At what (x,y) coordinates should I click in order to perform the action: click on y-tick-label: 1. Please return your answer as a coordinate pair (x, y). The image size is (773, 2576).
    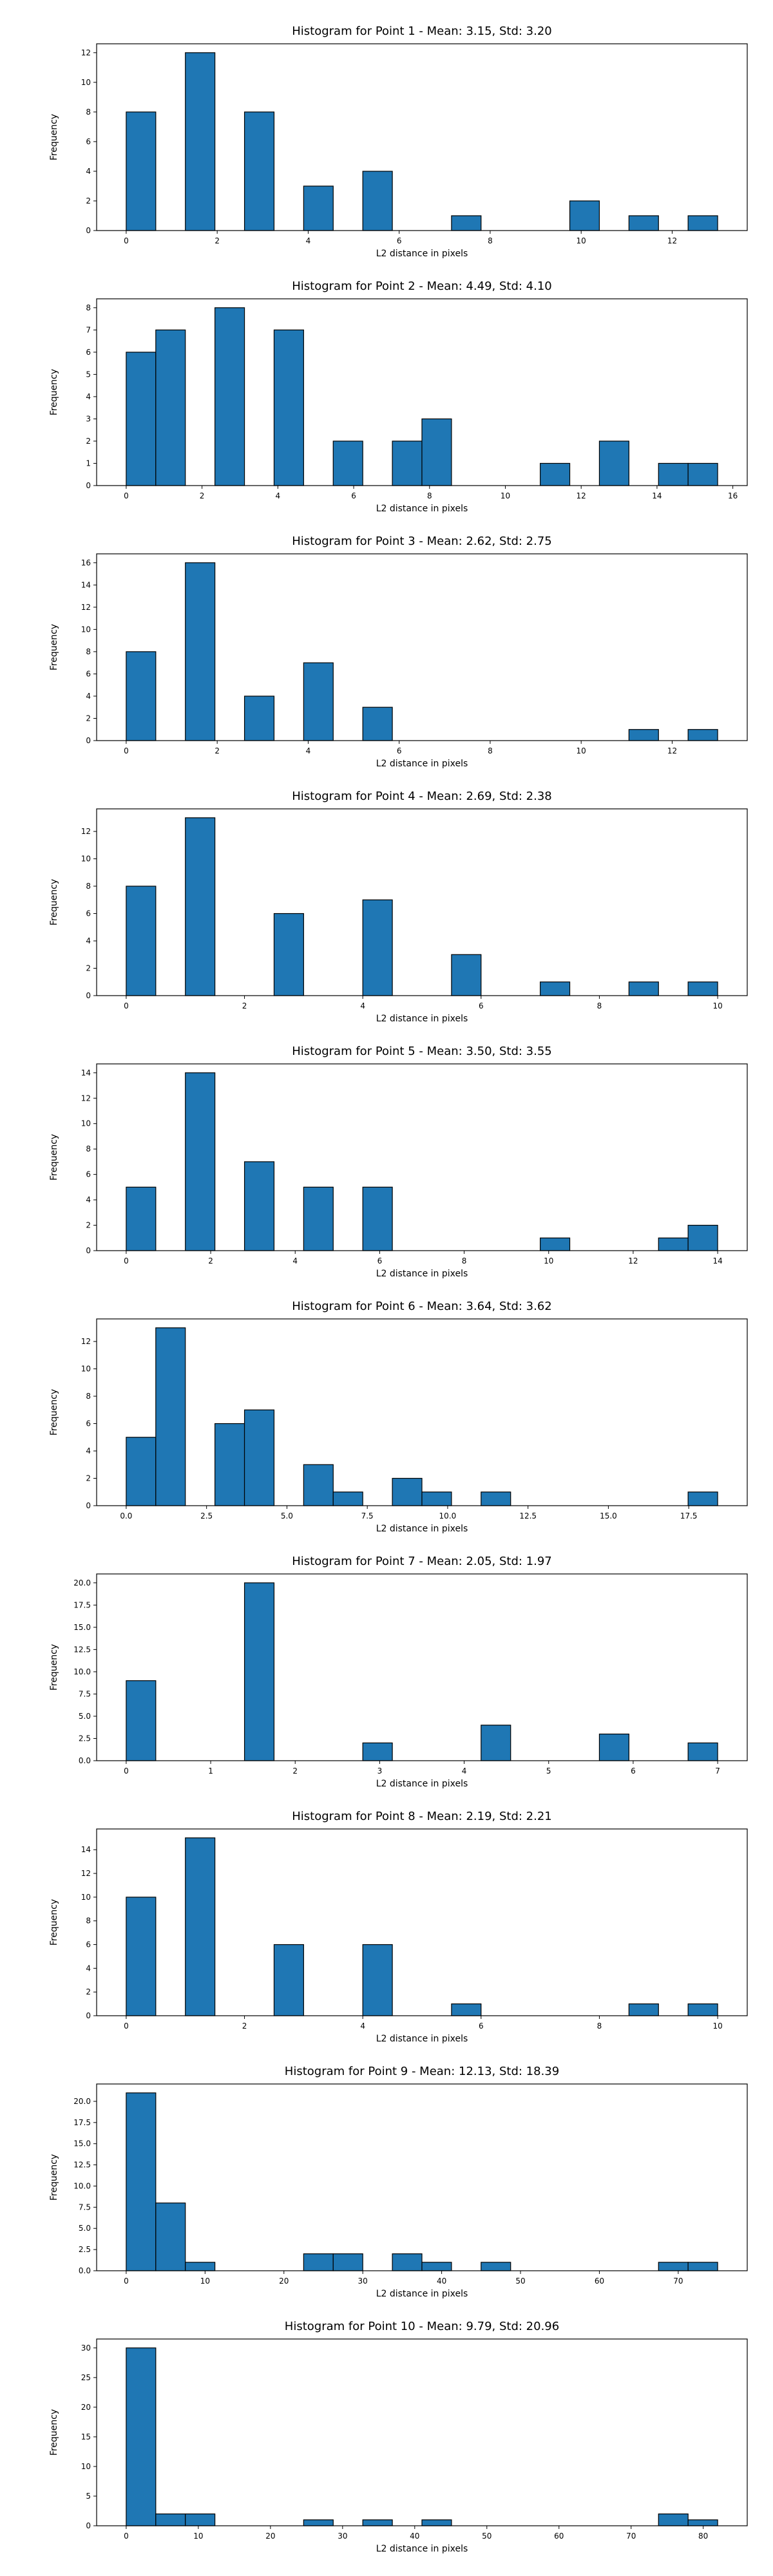
    Looking at the image, I should click on (88, 463).